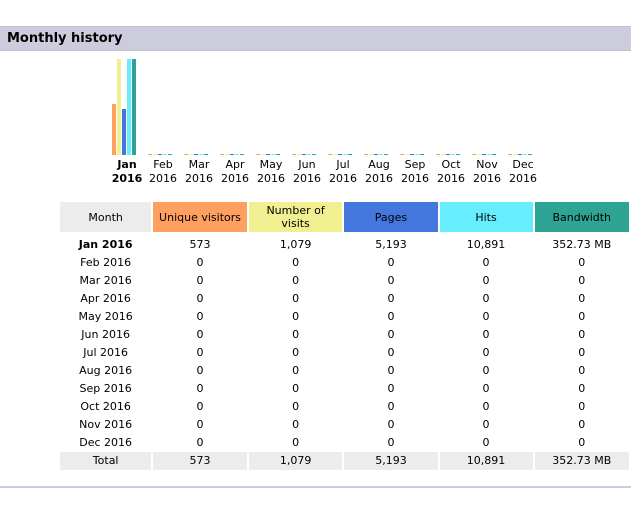 The width and height of the screenshot is (631, 510). What do you see at coordinates (295, 461) in the screenshot?
I see `total-number-of-visits-cell: 1,079` at bounding box center [295, 461].